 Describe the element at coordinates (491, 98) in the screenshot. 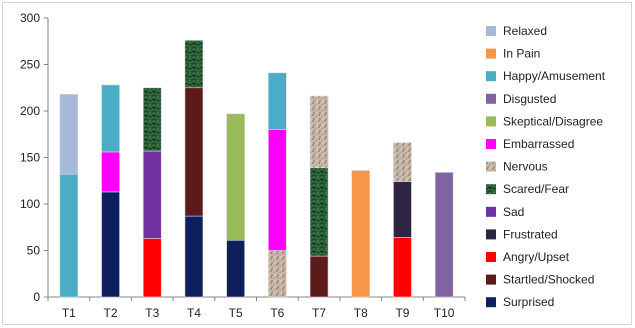

I see `legend-swatch-disgusted` at that location.